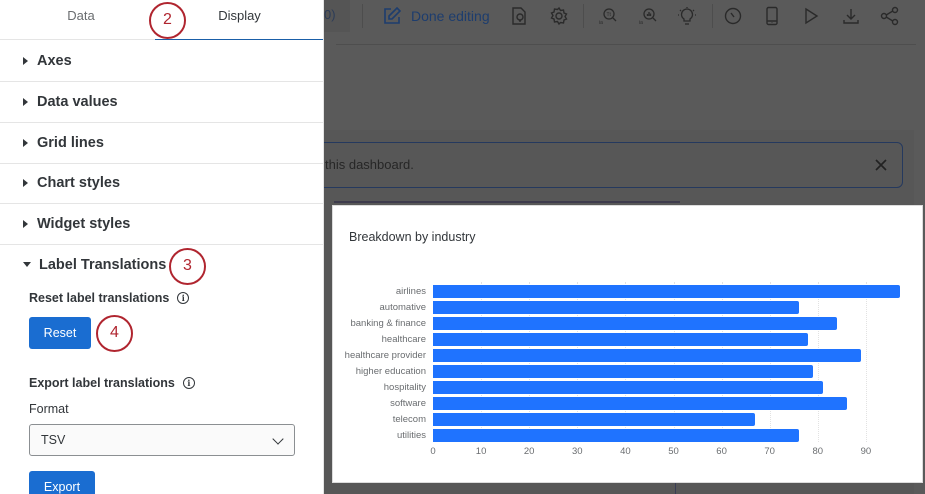 The height and width of the screenshot is (494, 925). What do you see at coordinates (161, 102) in the screenshot?
I see `section-data-values: Data values` at bounding box center [161, 102].